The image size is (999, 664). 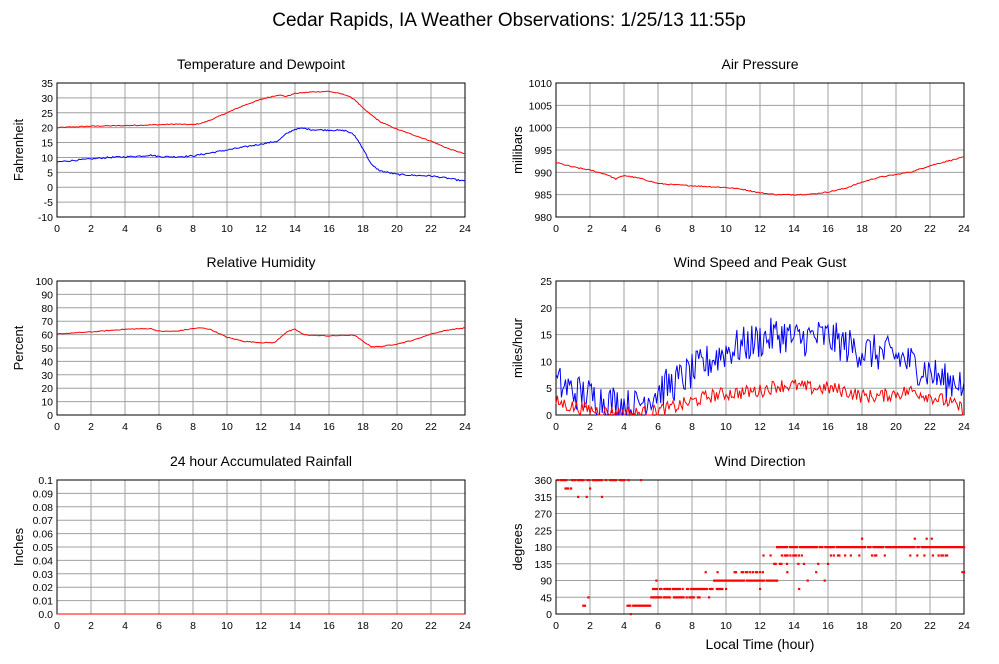 What do you see at coordinates (45, 615) in the screenshot?
I see `y-tick-label: 0.0` at bounding box center [45, 615].